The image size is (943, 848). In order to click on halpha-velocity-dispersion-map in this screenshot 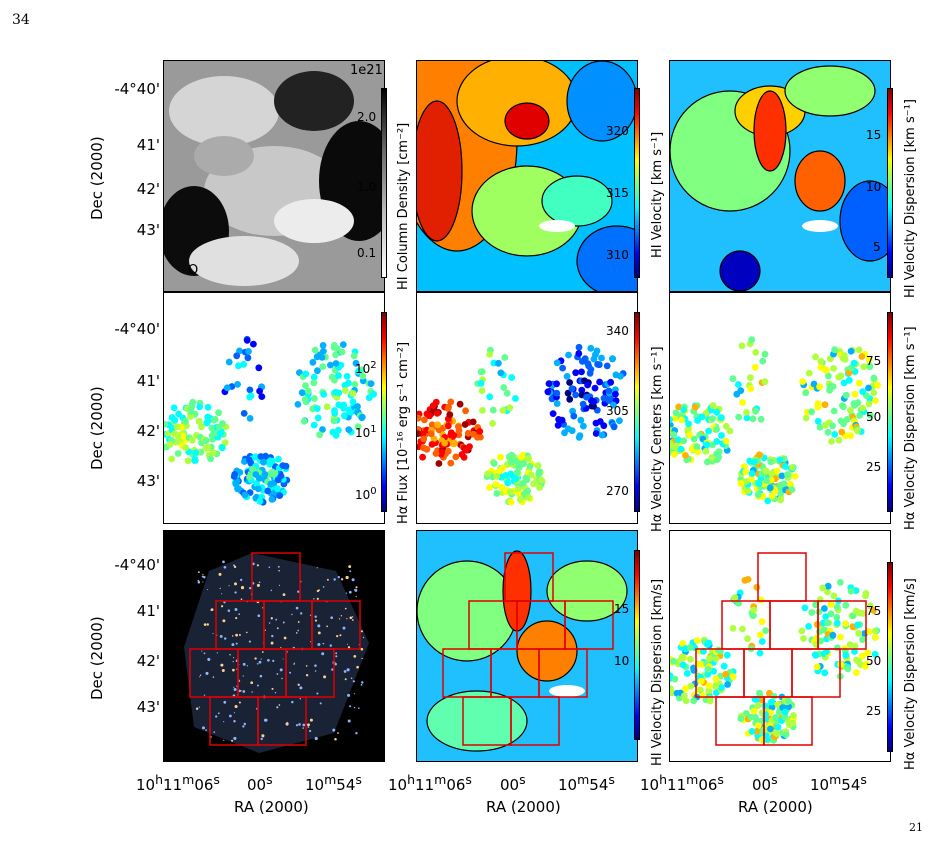, I will do `click(775, 420)`.